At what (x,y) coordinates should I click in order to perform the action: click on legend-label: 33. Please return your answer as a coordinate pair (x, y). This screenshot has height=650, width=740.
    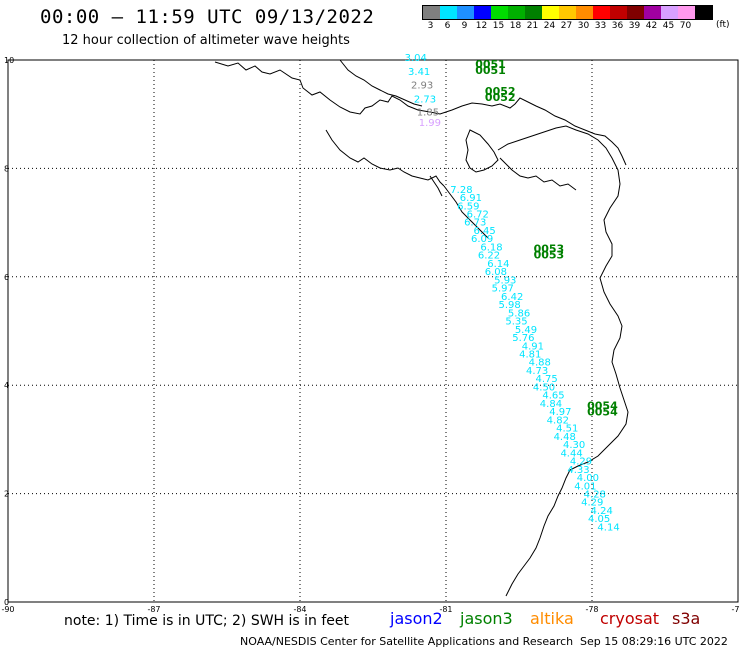
    Looking at the image, I should click on (600, 26).